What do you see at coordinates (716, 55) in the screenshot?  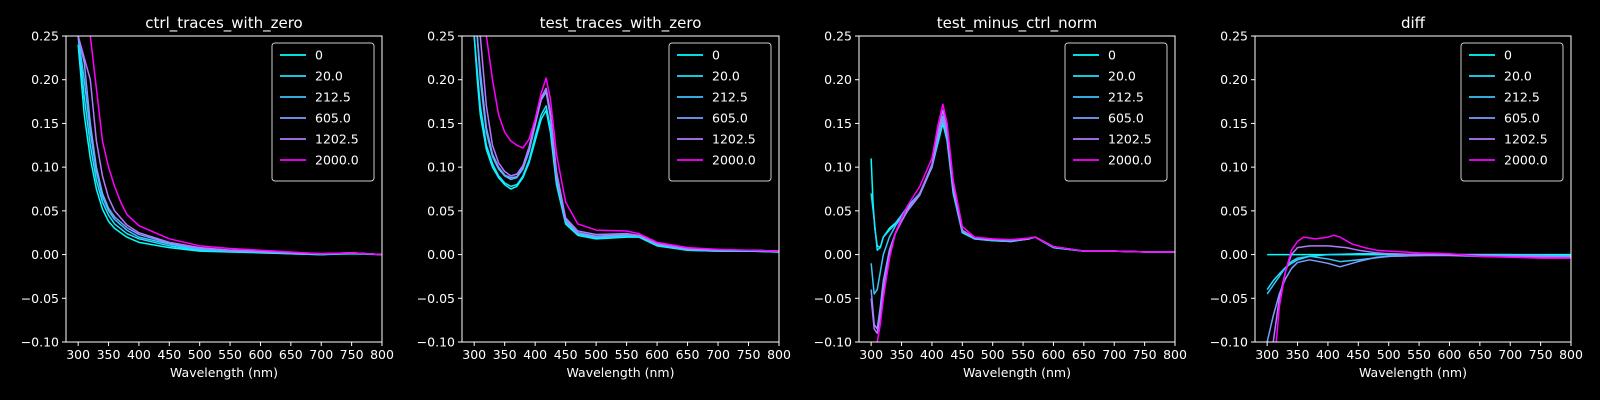 I see `chart-2-legend-label: 0` at bounding box center [716, 55].